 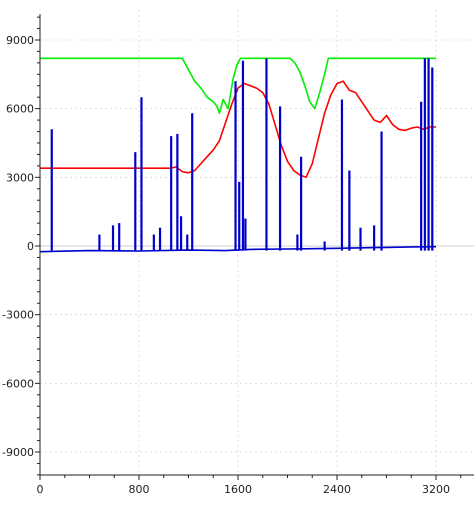 What do you see at coordinates (139, 489) in the screenshot?
I see `x-tick-label: 800` at bounding box center [139, 489].